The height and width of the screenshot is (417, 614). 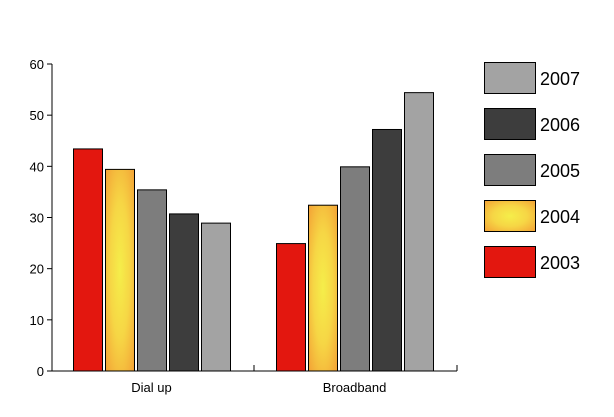 What do you see at coordinates (355, 387) in the screenshot?
I see `category-label: Broadband` at bounding box center [355, 387].